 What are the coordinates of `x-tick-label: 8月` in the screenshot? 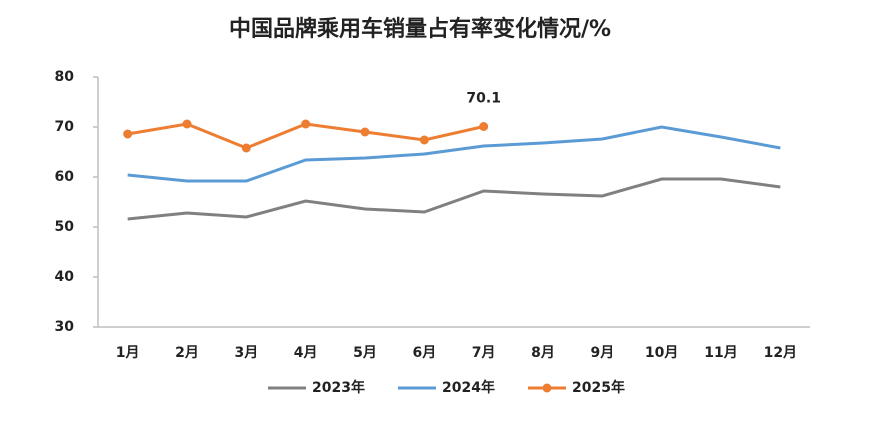 It's located at (543, 353).